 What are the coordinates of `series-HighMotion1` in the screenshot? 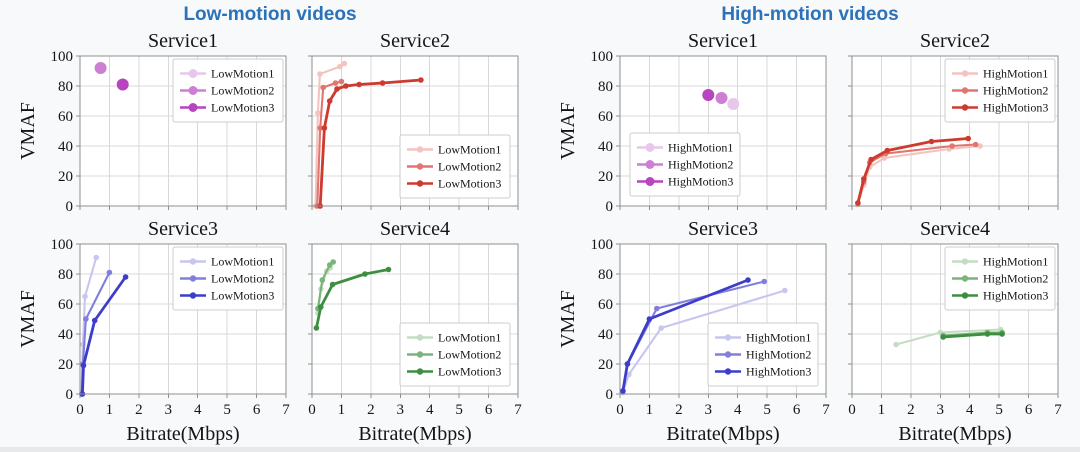 It's located at (733, 104).